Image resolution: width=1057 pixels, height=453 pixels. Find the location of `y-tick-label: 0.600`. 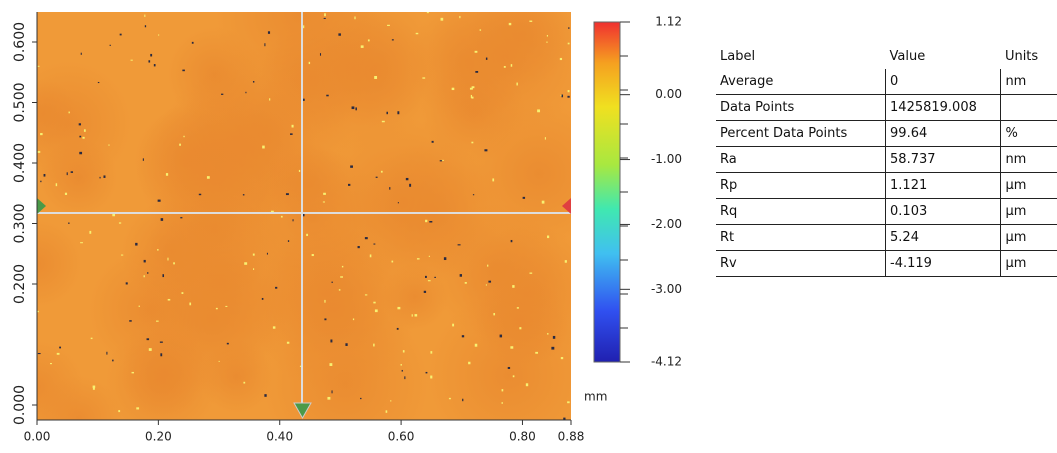

y-tick-label: 0.600 is located at coordinates (20, 42).